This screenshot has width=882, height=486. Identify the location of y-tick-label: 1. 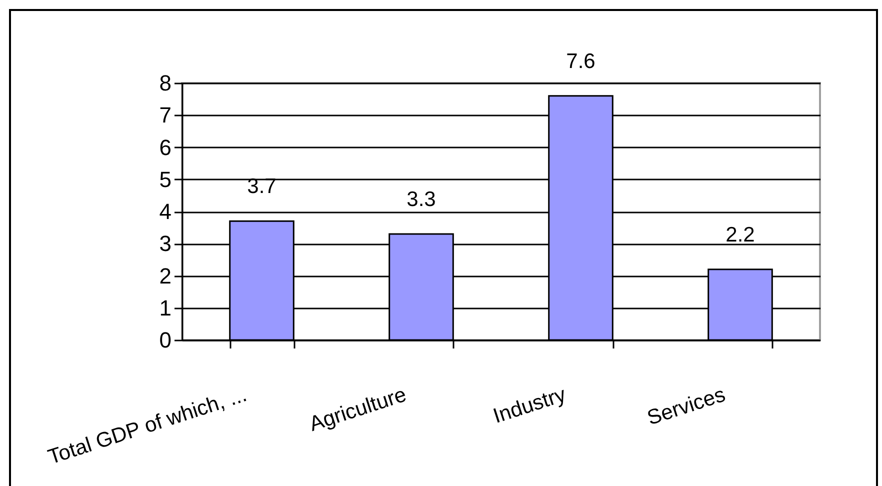
(165, 307).